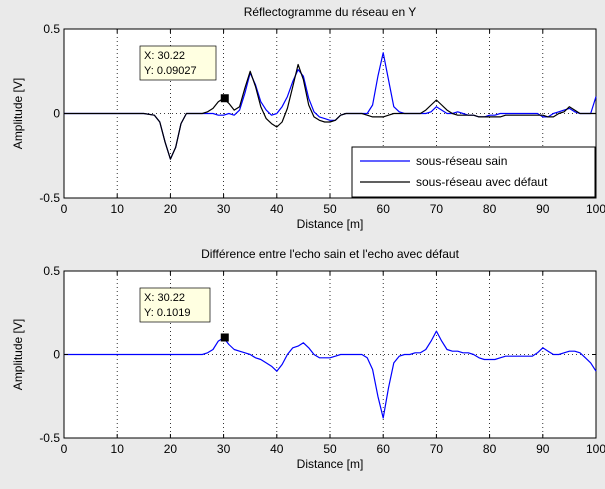 Image resolution: width=605 pixels, height=489 pixels. Describe the element at coordinates (170, 71) in the screenshot. I see `top-plot-data-tip-y: Y: 0.09027` at that location.